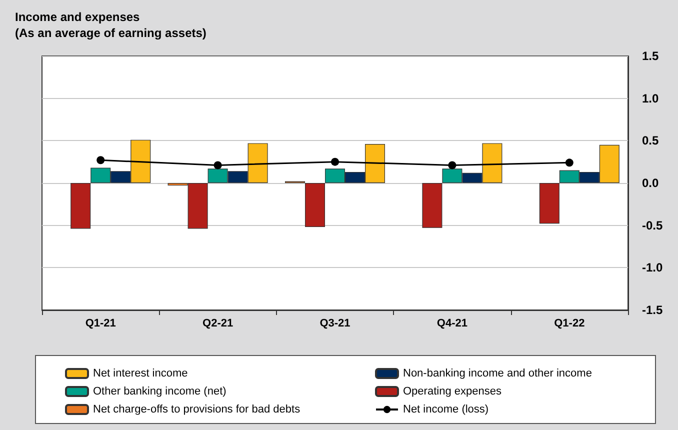 Image resolution: width=678 pixels, height=430 pixels. Describe the element at coordinates (651, 98) in the screenshot. I see `y-tick-label: 1.0` at that location.